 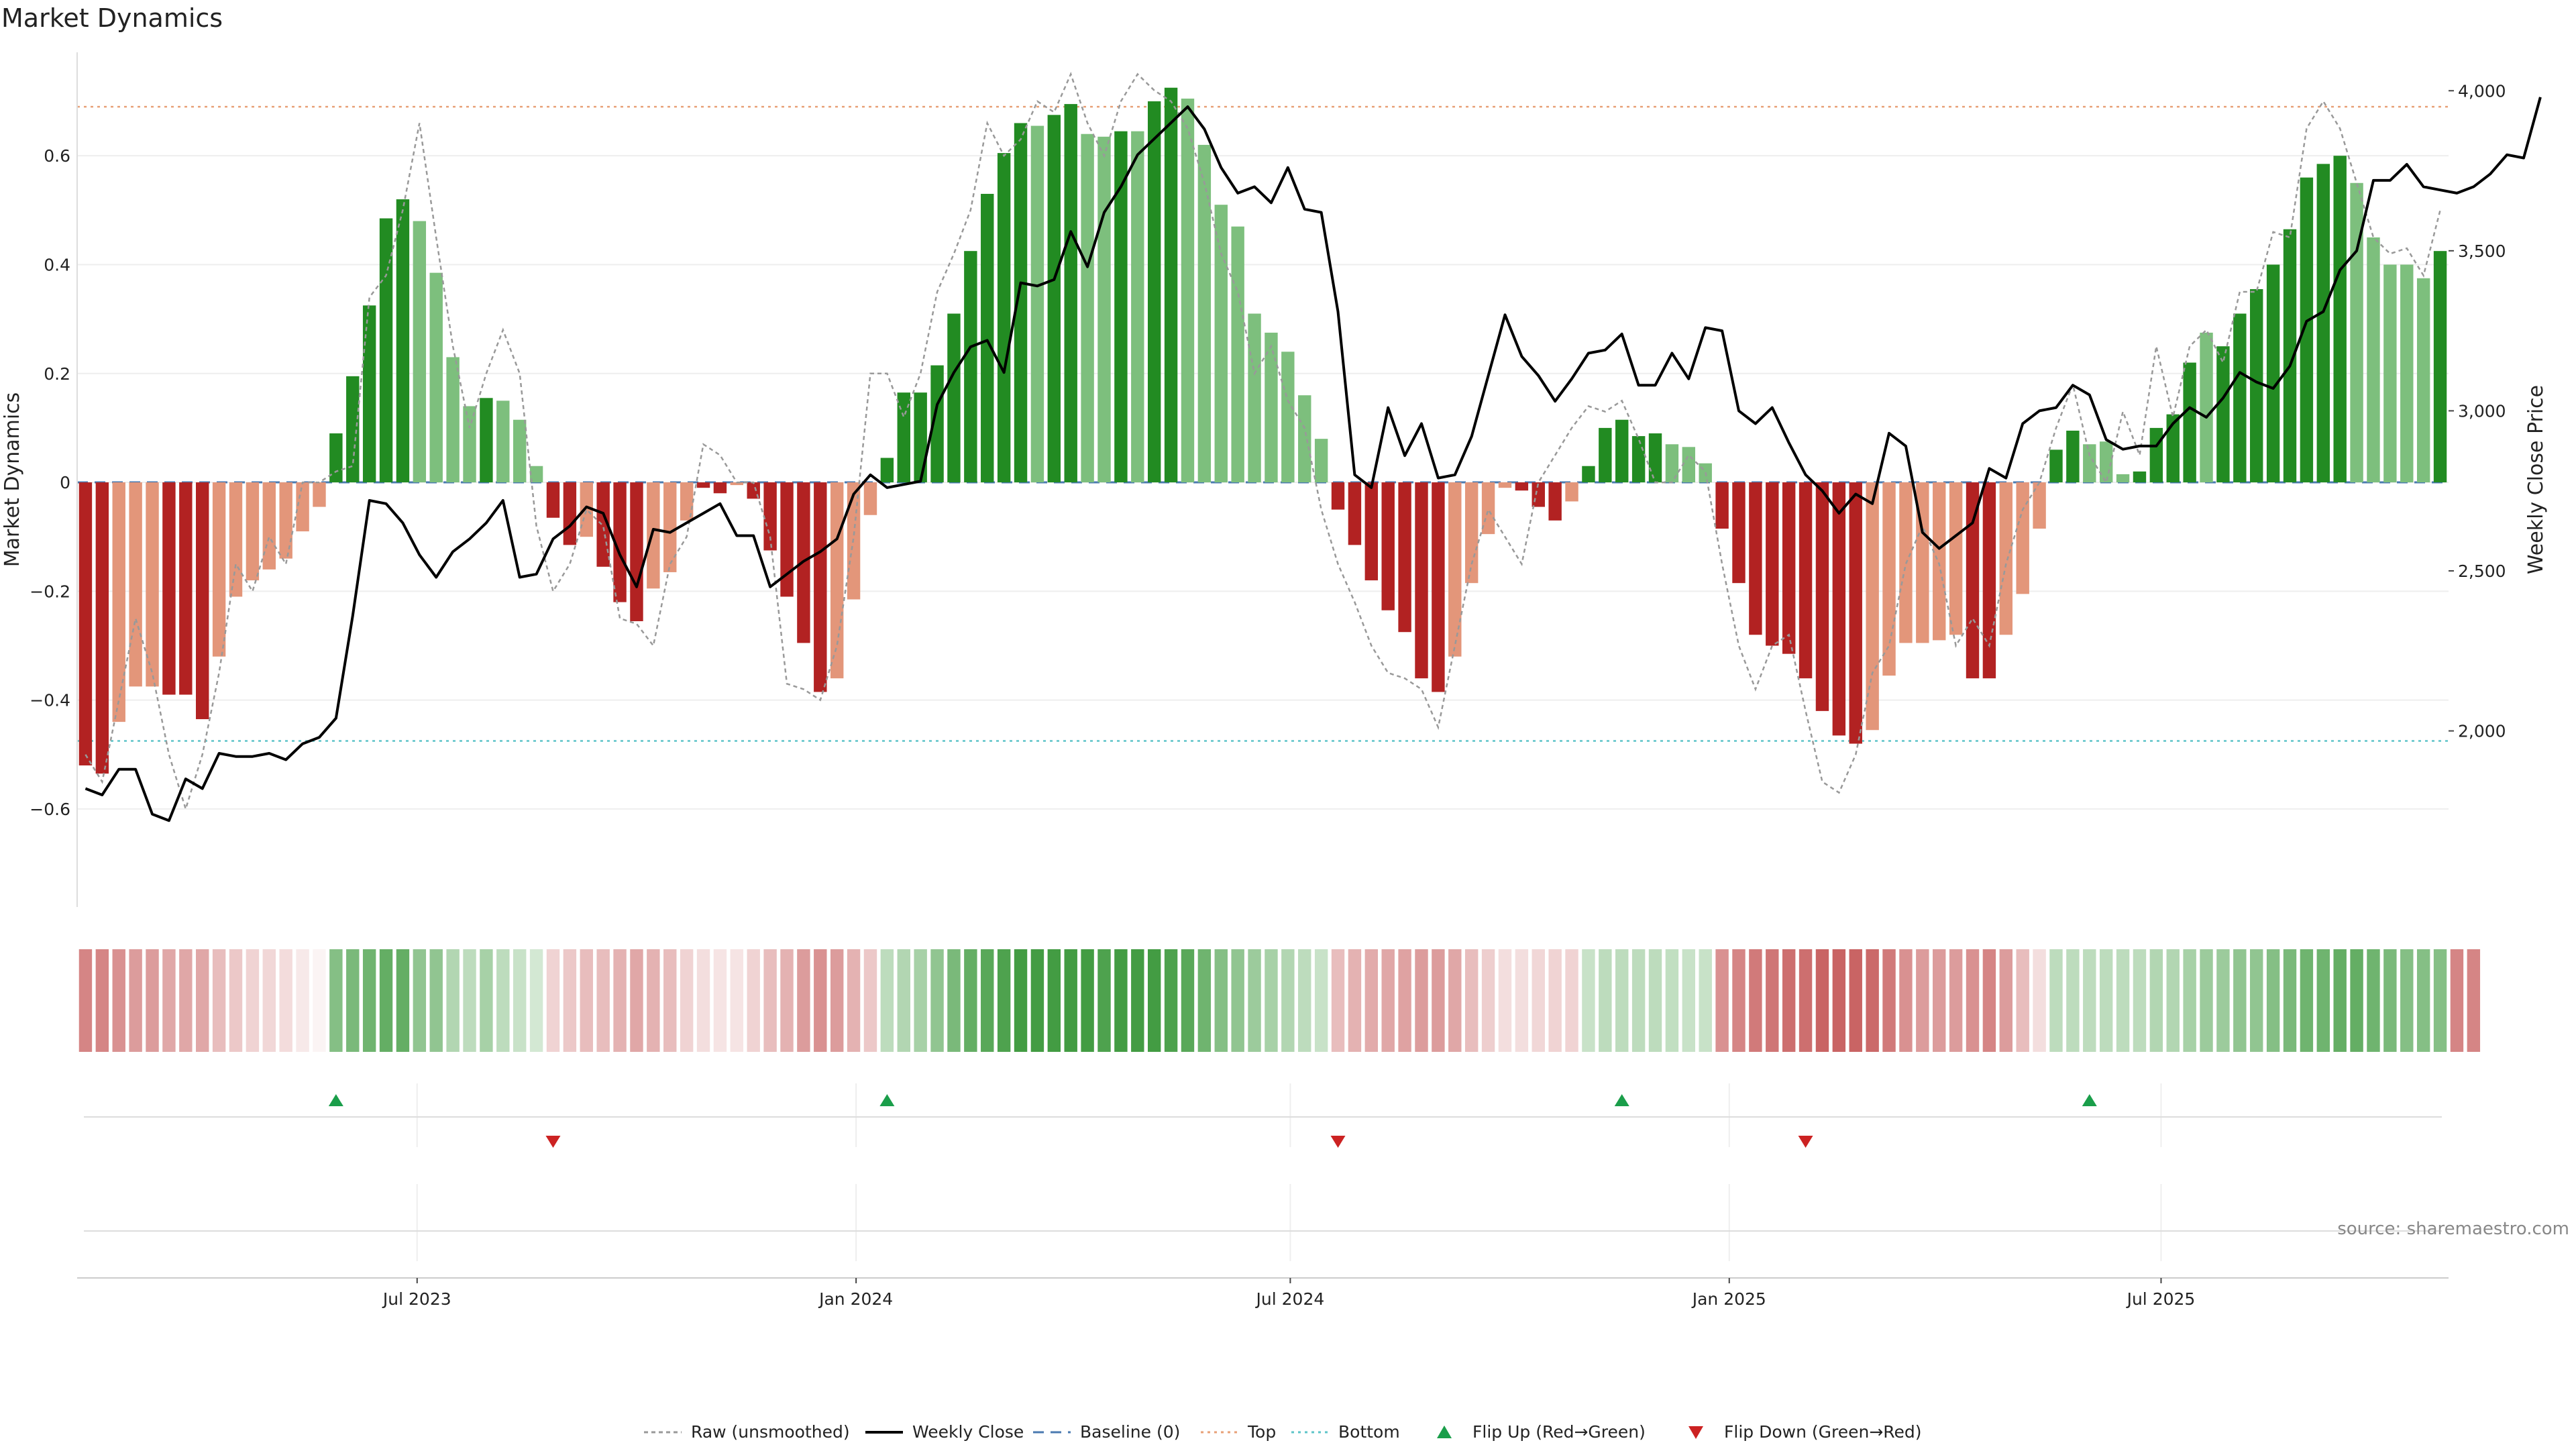 I want to click on x-tick-label: Jan 2024, so click(x=855, y=1299).